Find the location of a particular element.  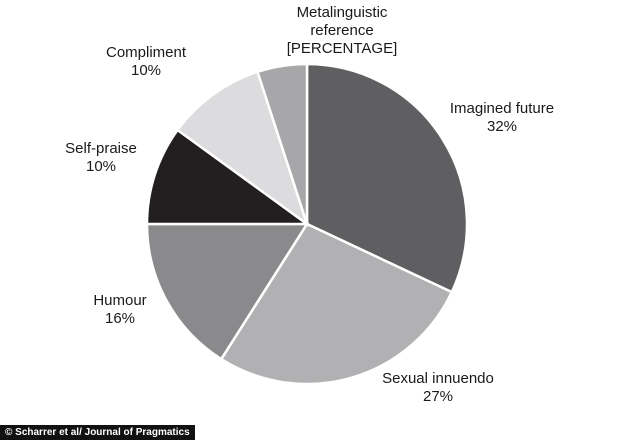

value-label: 32% is located at coordinates (502, 126).